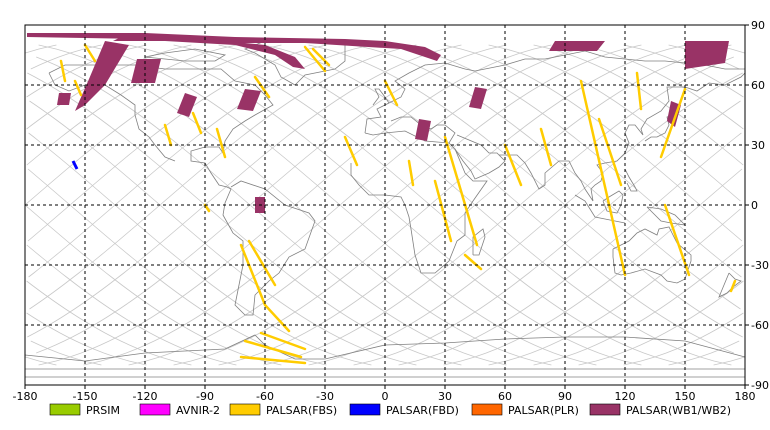 This screenshot has height=430, width=770. I want to click on legend-item: PRSIM, so click(84, 410).